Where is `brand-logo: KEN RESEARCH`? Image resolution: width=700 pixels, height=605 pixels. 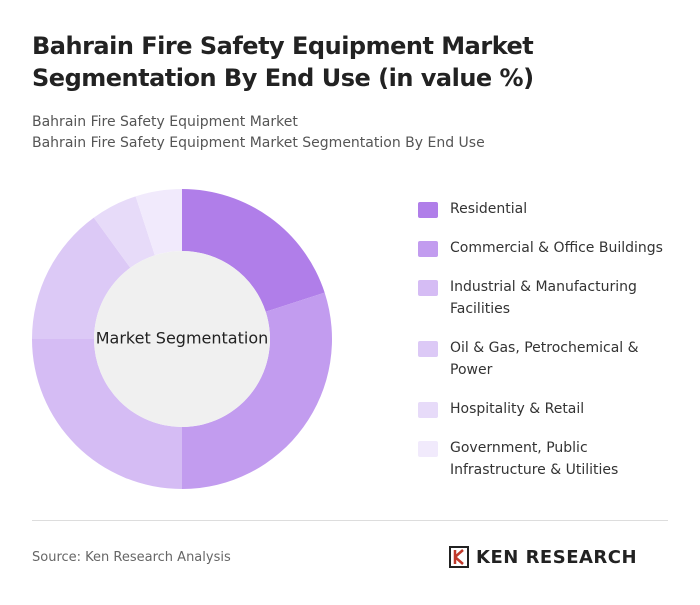
brand-logo: KEN RESEARCH is located at coordinates (542, 557).